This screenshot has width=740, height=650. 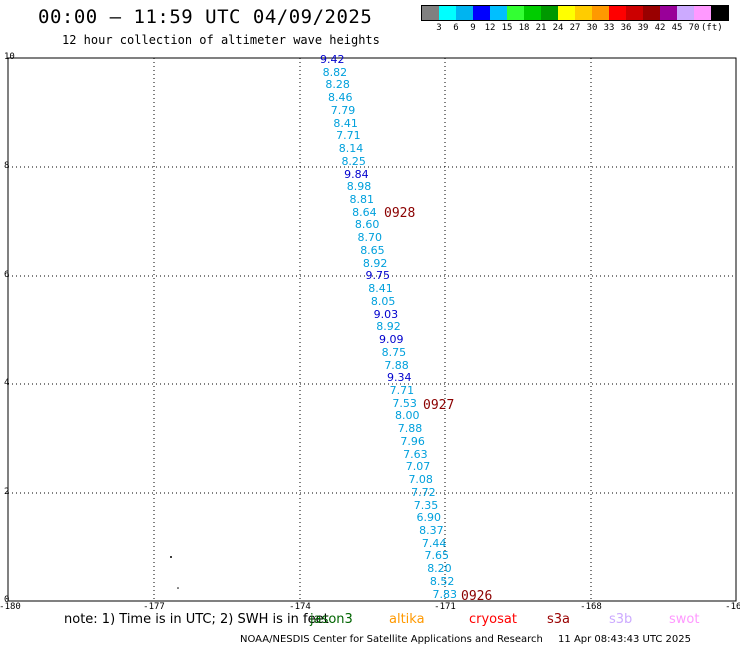 What do you see at coordinates (370, 238) in the screenshot?
I see `swh-value: 8.70` at bounding box center [370, 238].